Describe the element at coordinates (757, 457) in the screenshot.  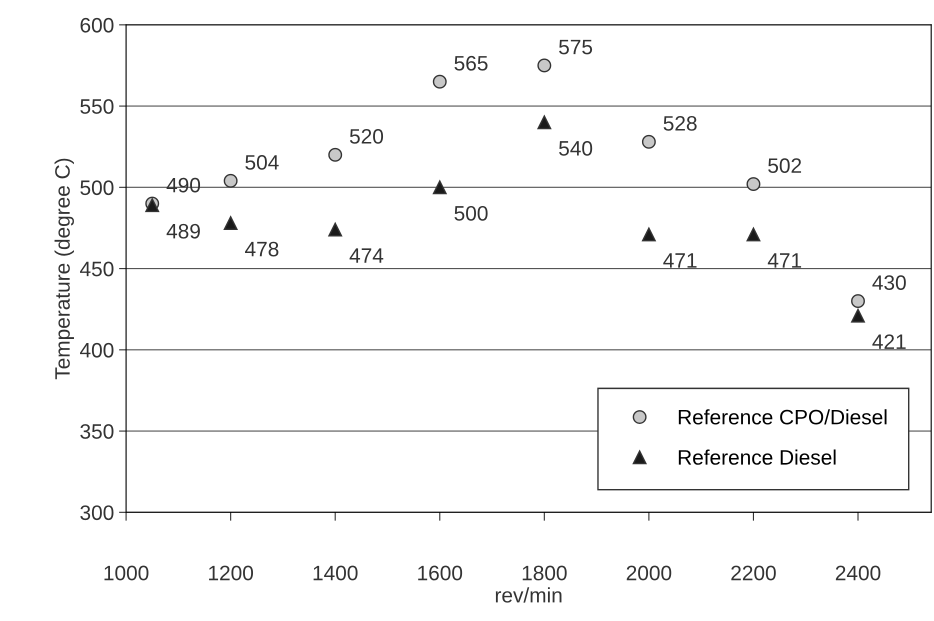
I see `legend-label: Reference Diesel` at that location.